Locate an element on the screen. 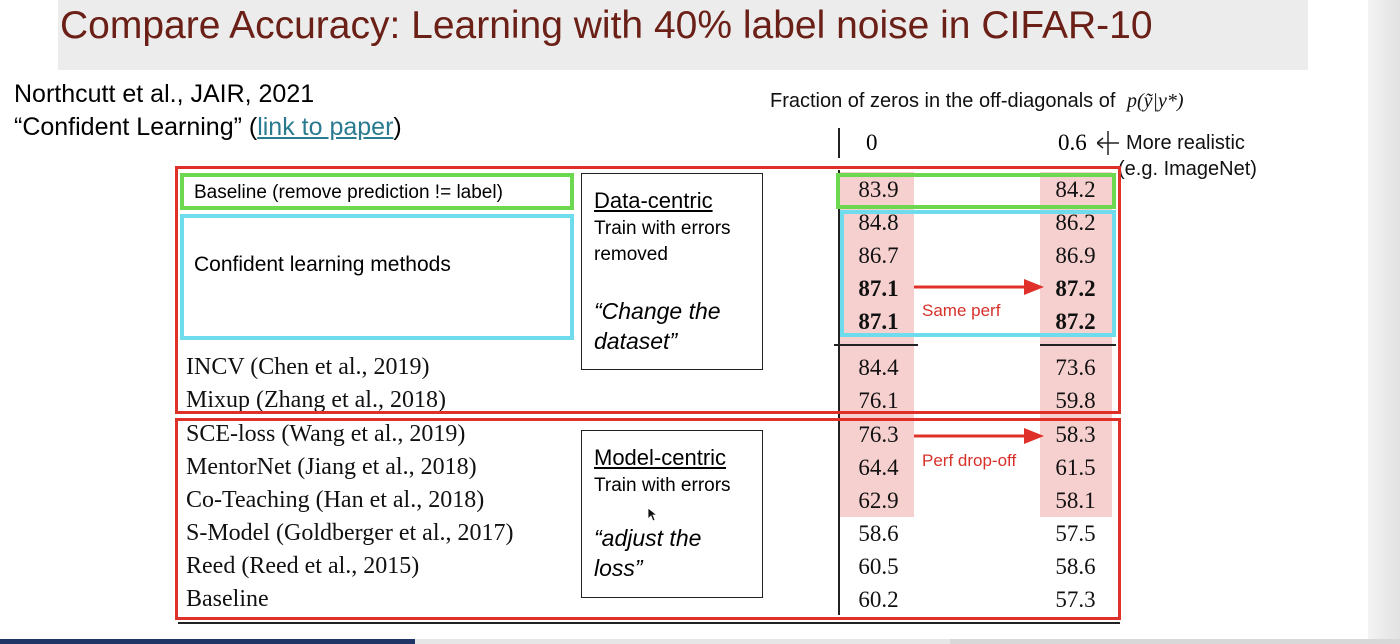  same-perf-arrow-icon is located at coordinates (979, 287).